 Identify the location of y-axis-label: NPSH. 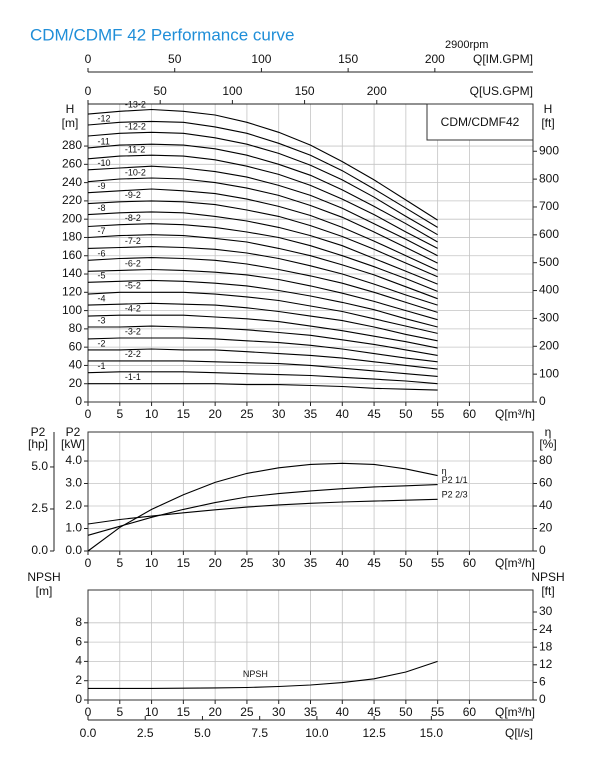
(43, 577).